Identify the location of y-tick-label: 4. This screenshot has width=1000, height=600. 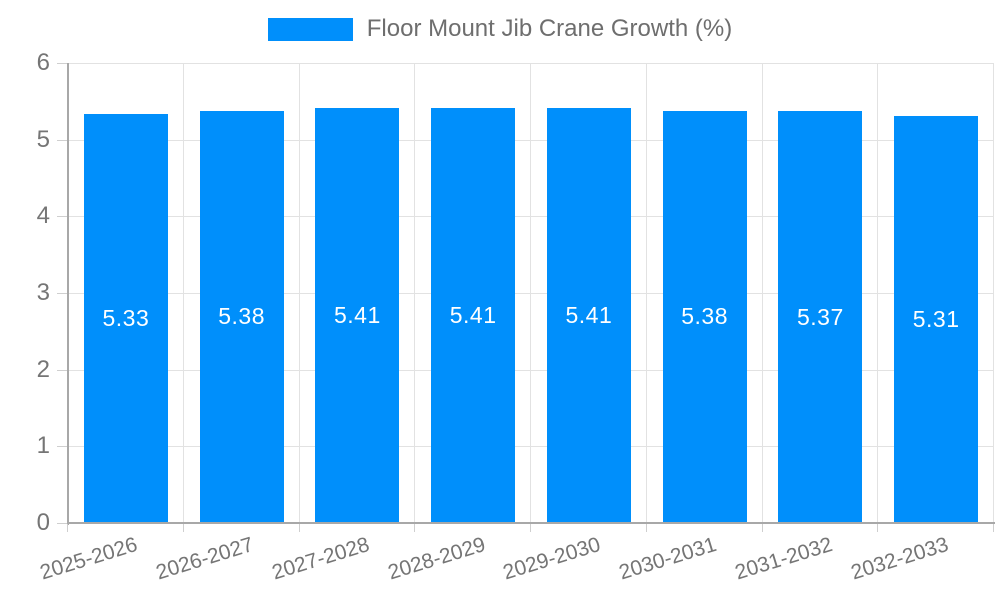
(43, 216).